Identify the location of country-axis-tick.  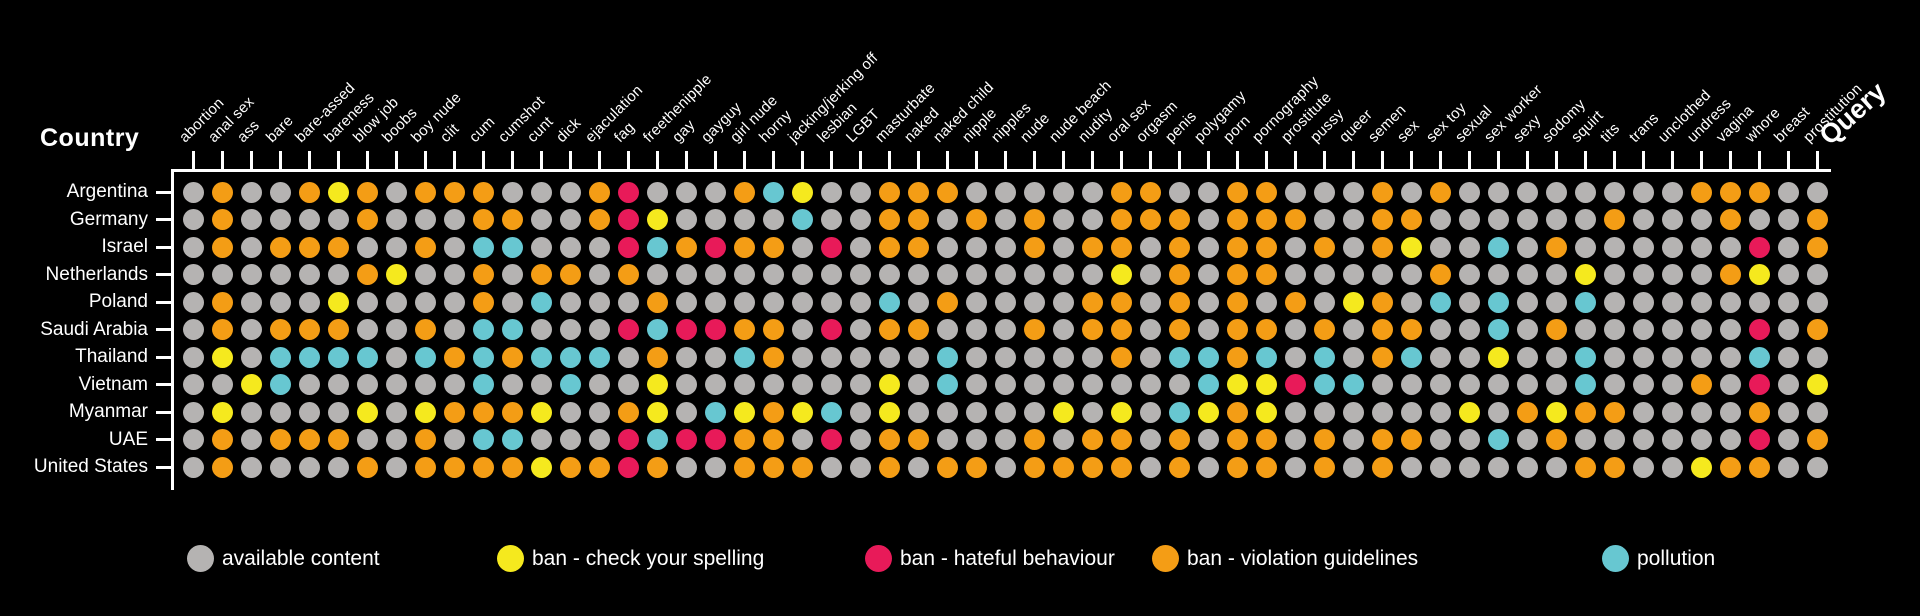
(164, 357).